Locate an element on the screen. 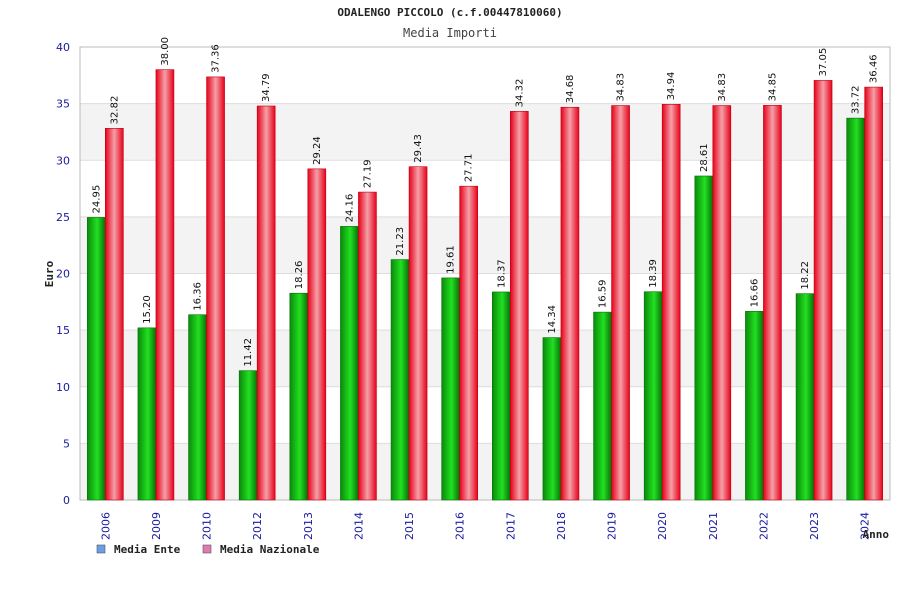 The height and width of the screenshot is (600, 900). x-tick-label: 2013 is located at coordinates (308, 526).